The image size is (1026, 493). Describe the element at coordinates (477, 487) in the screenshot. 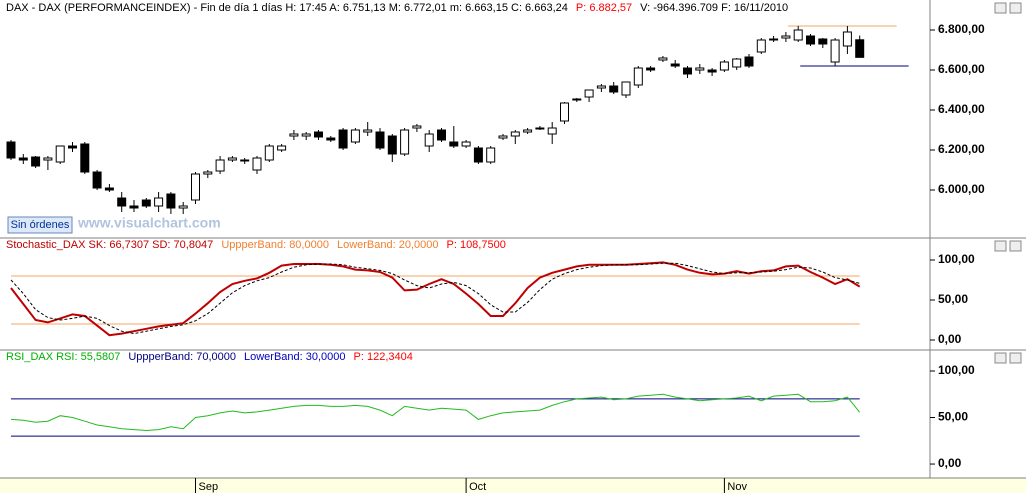

I see `x-tick-label: Oct` at that location.